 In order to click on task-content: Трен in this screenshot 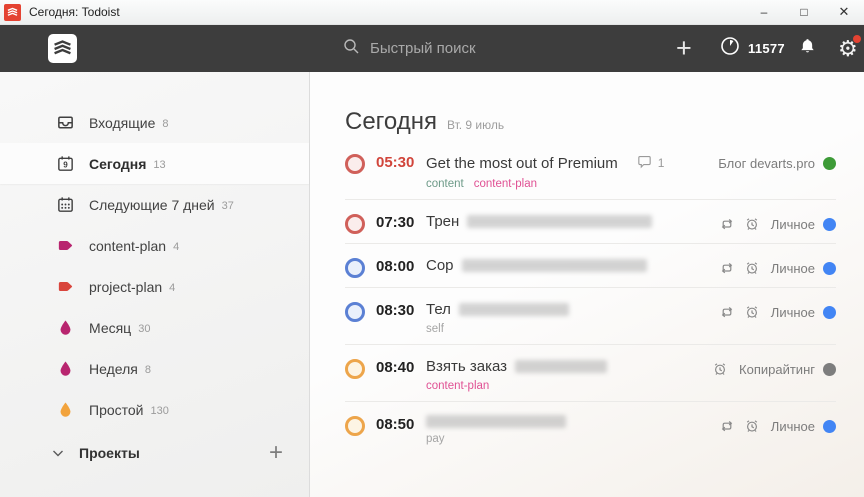, I will do `click(562, 221)`.